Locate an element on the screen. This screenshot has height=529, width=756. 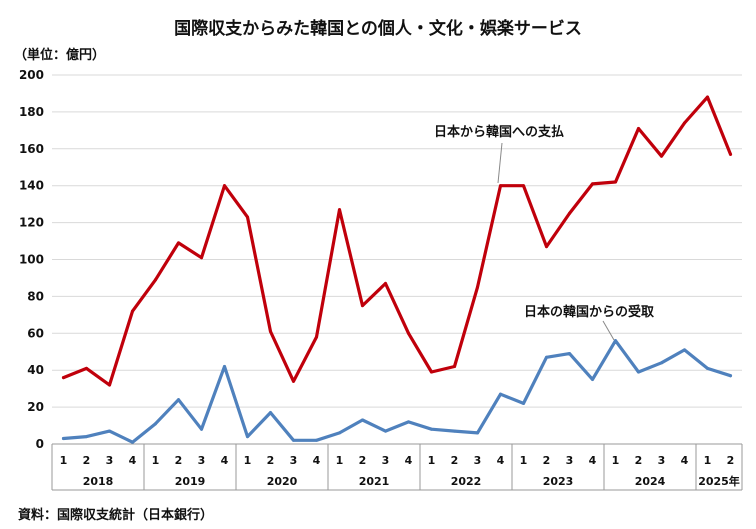
y-tick-label: 0 is located at coordinates (40, 444).